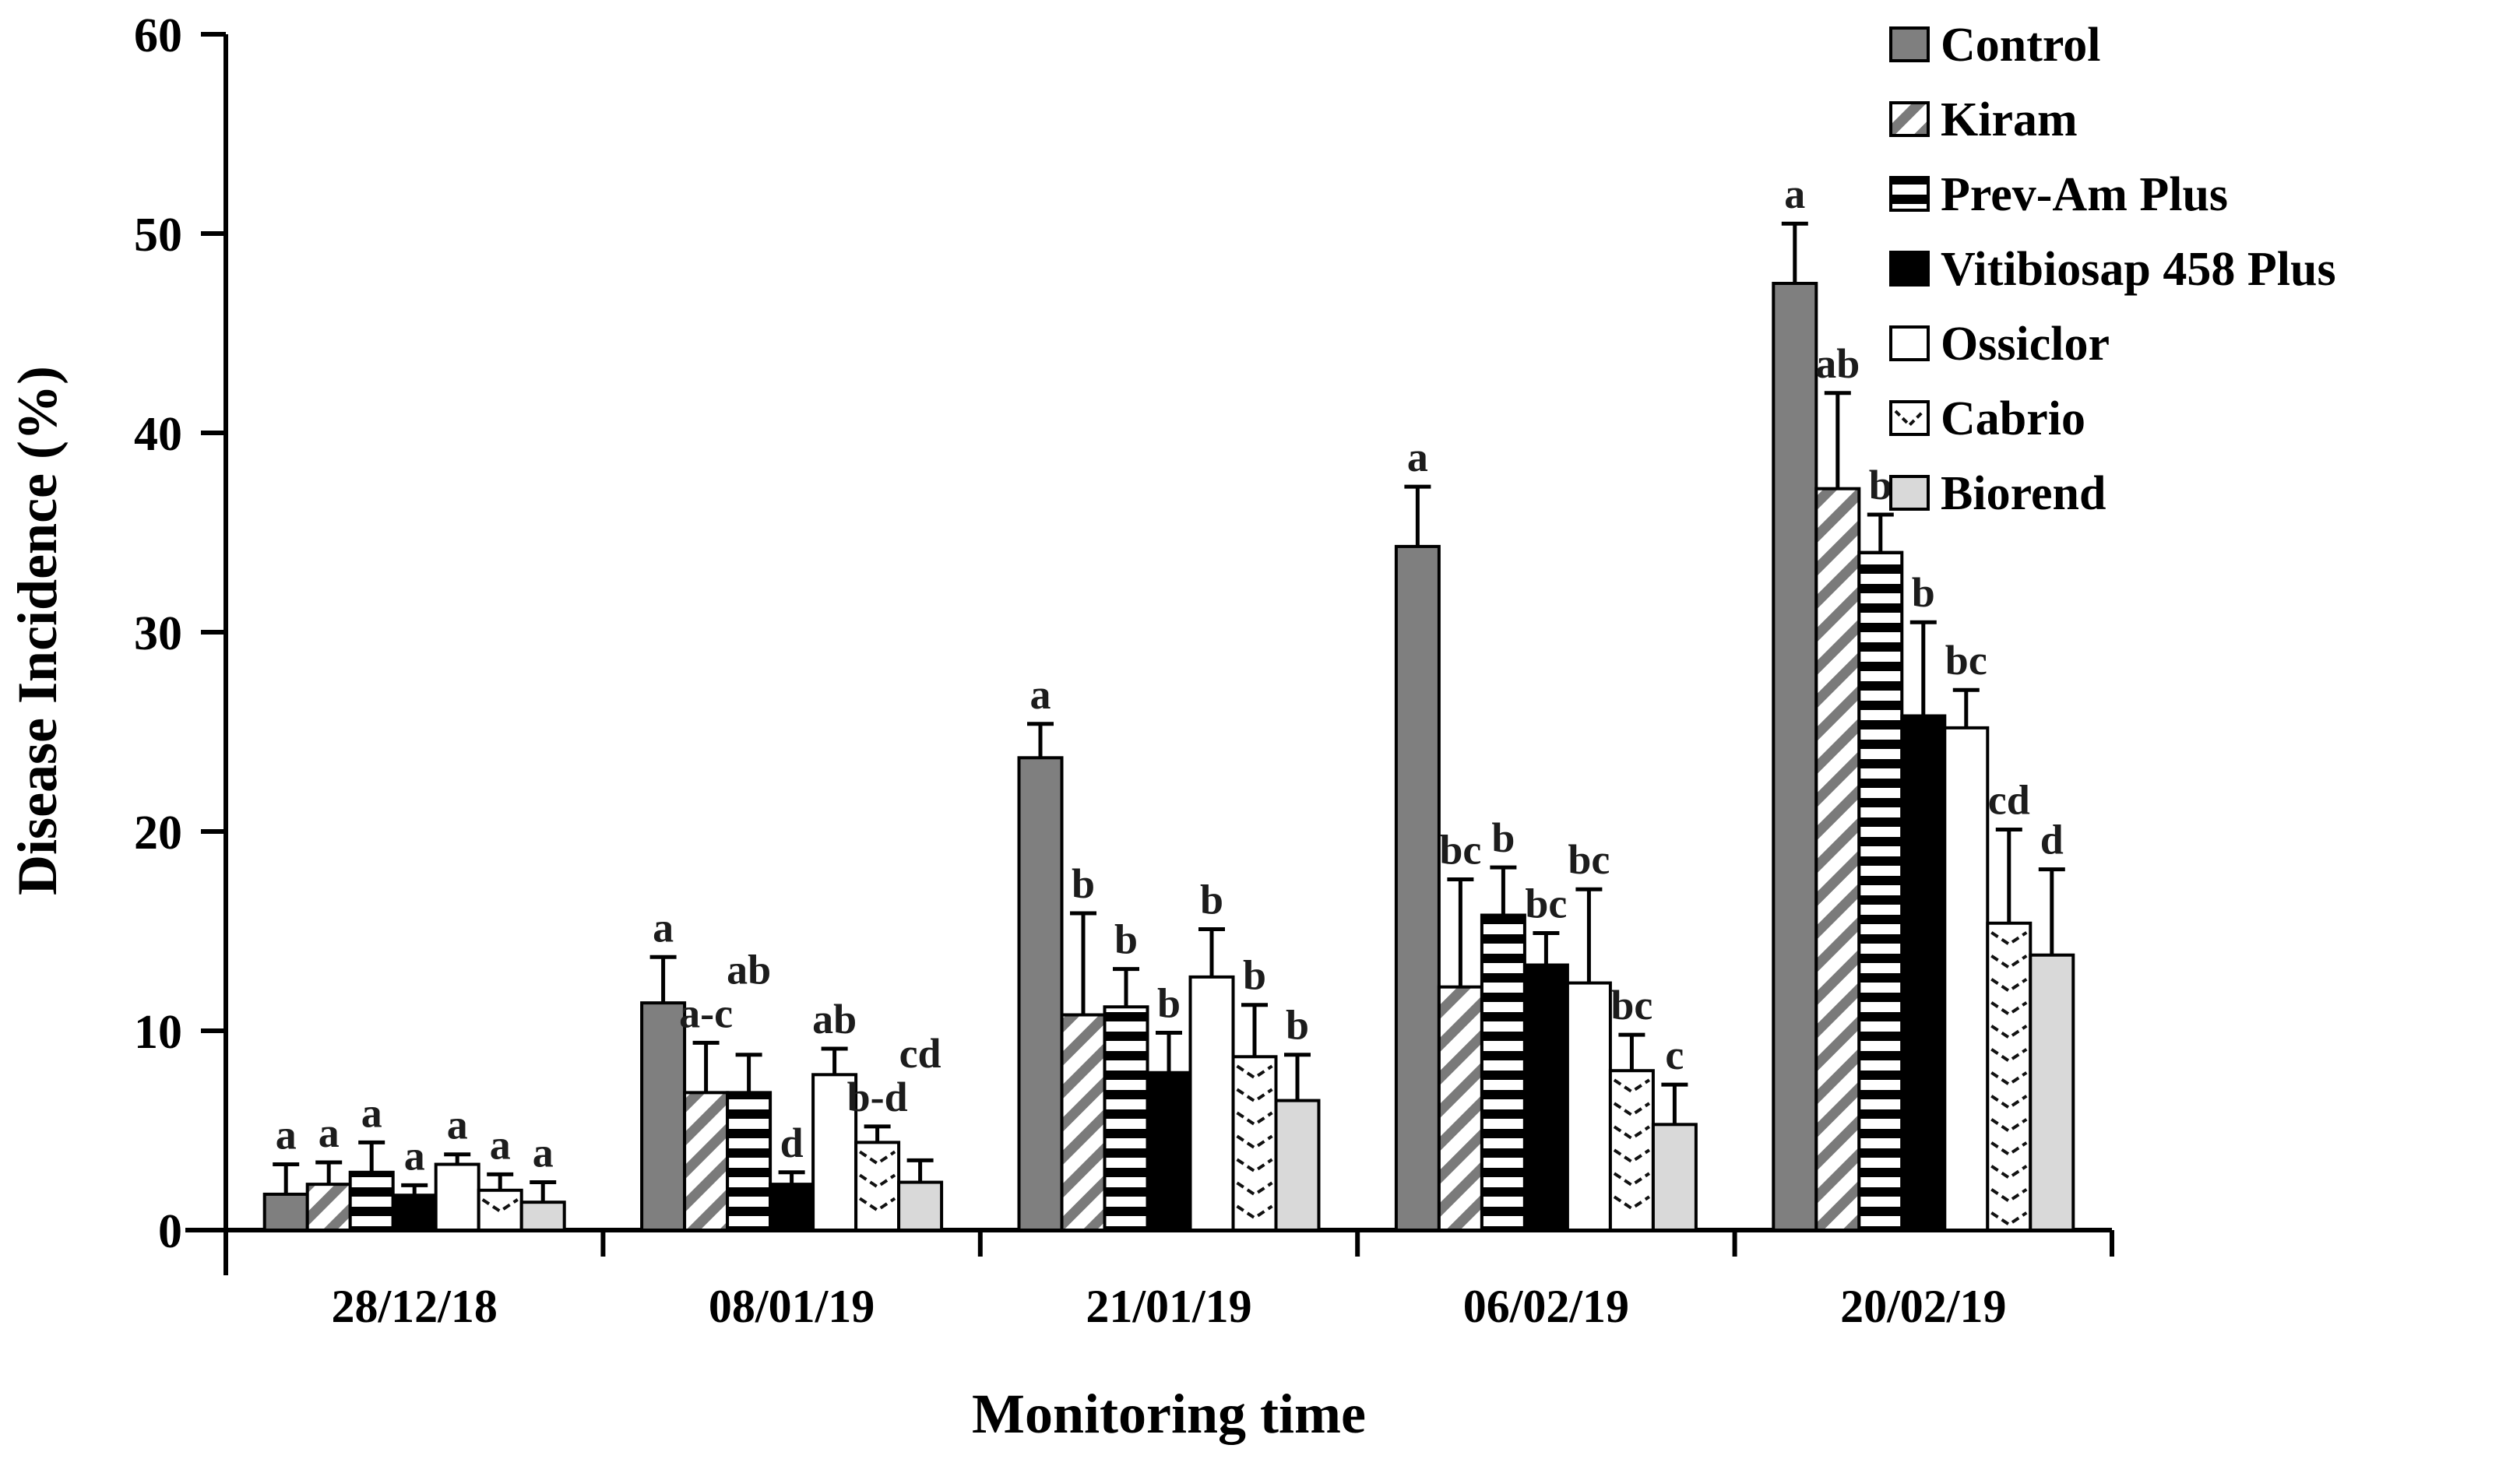 This screenshot has height=1459, width=2520. What do you see at coordinates (1169, 1003) in the screenshot?
I see `significance-letter-vitibiosap-458-plus-21-01-19: b` at bounding box center [1169, 1003].